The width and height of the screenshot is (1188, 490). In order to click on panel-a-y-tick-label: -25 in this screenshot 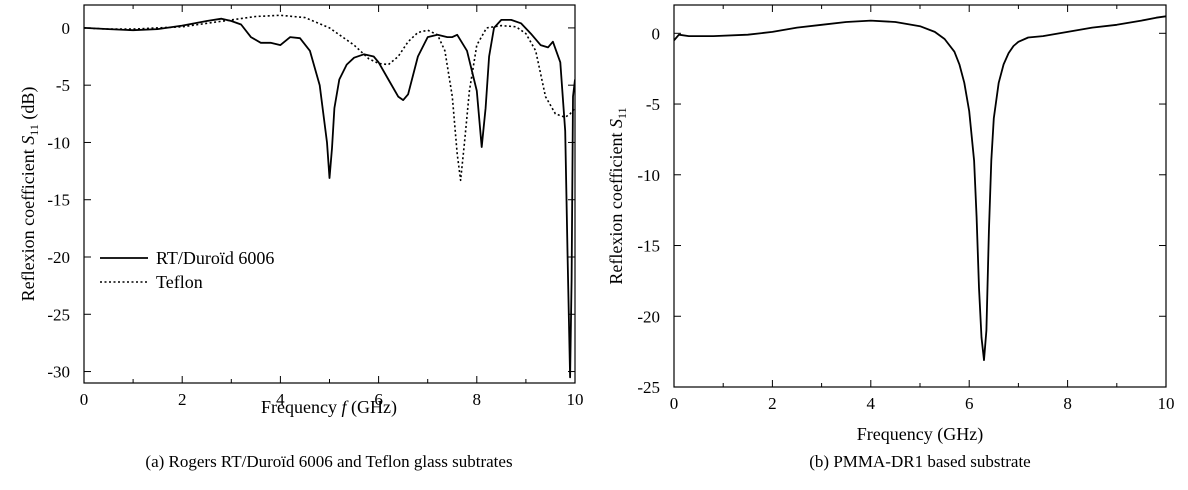, I will do `click(58, 314)`.